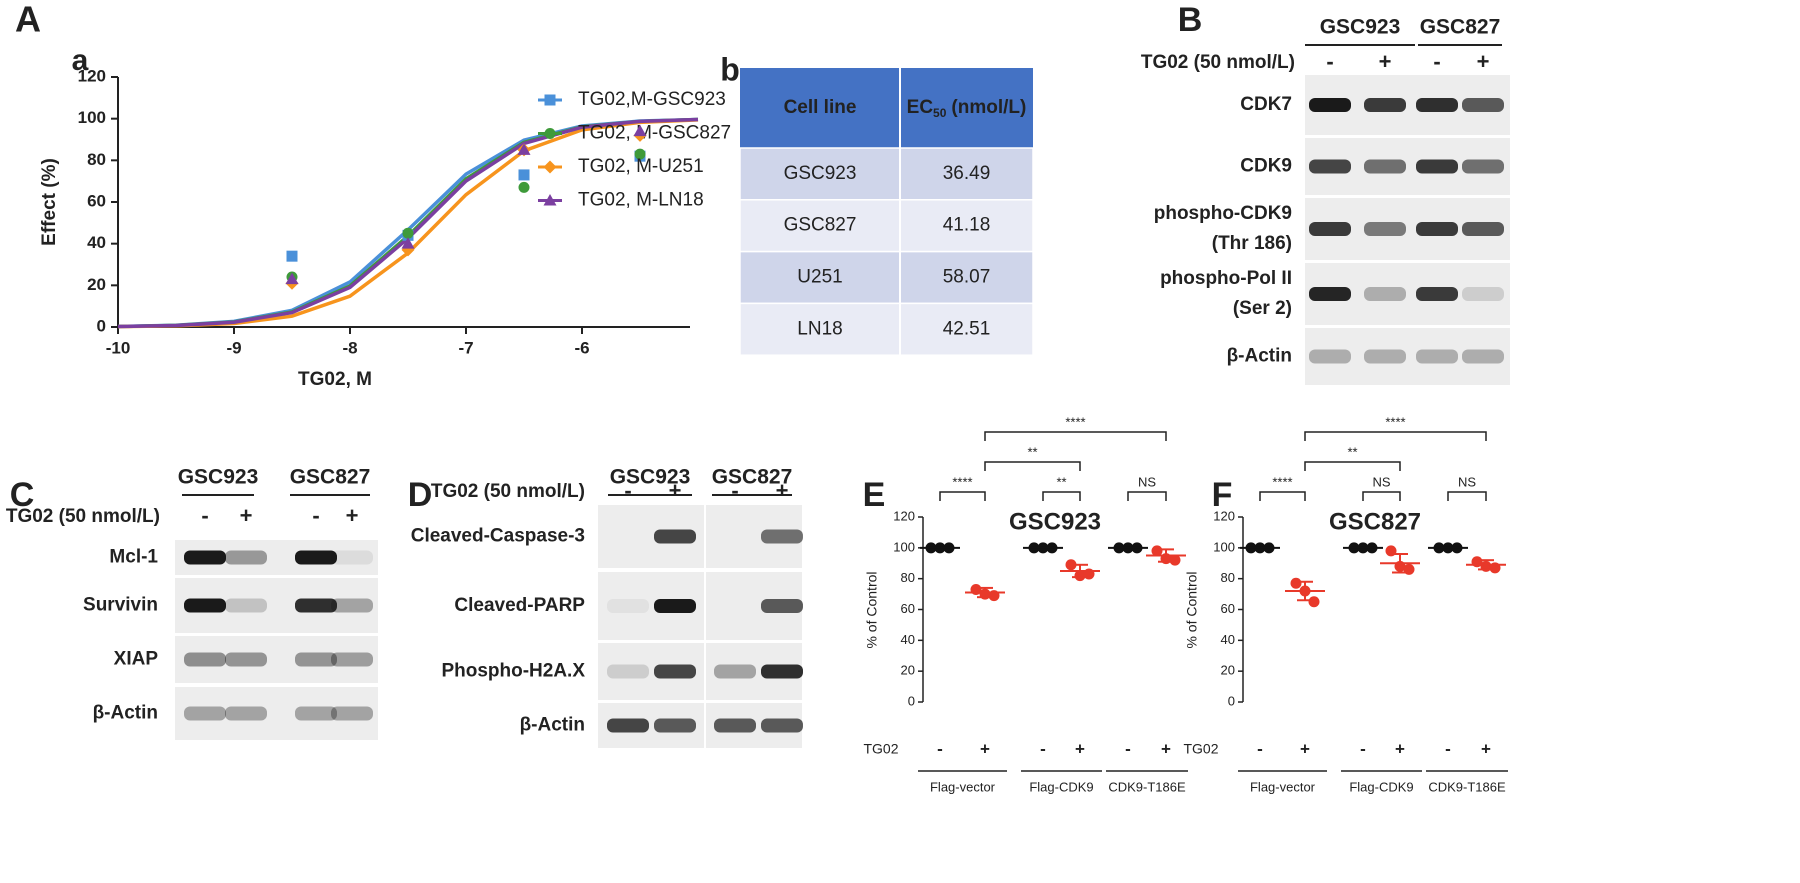 This screenshot has height=883, width=1800. What do you see at coordinates (581, 347) in the screenshot?
I see `x-tick-label: -6` at bounding box center [581, 347].